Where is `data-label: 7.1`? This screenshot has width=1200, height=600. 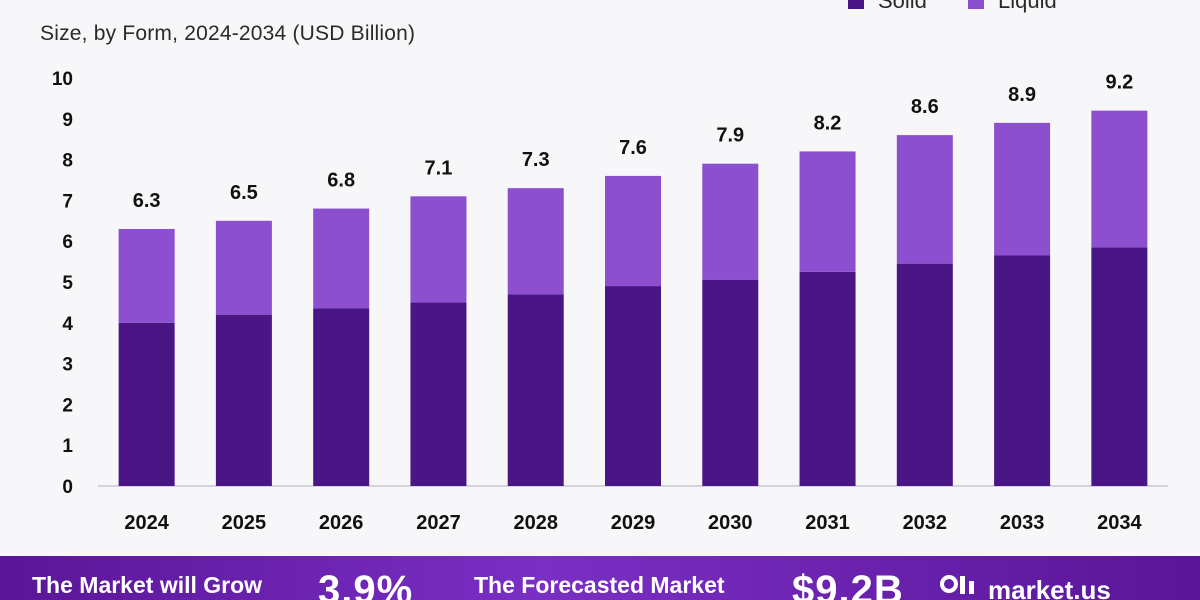 data-label: 7.1 is located at coordinates (439, 168).